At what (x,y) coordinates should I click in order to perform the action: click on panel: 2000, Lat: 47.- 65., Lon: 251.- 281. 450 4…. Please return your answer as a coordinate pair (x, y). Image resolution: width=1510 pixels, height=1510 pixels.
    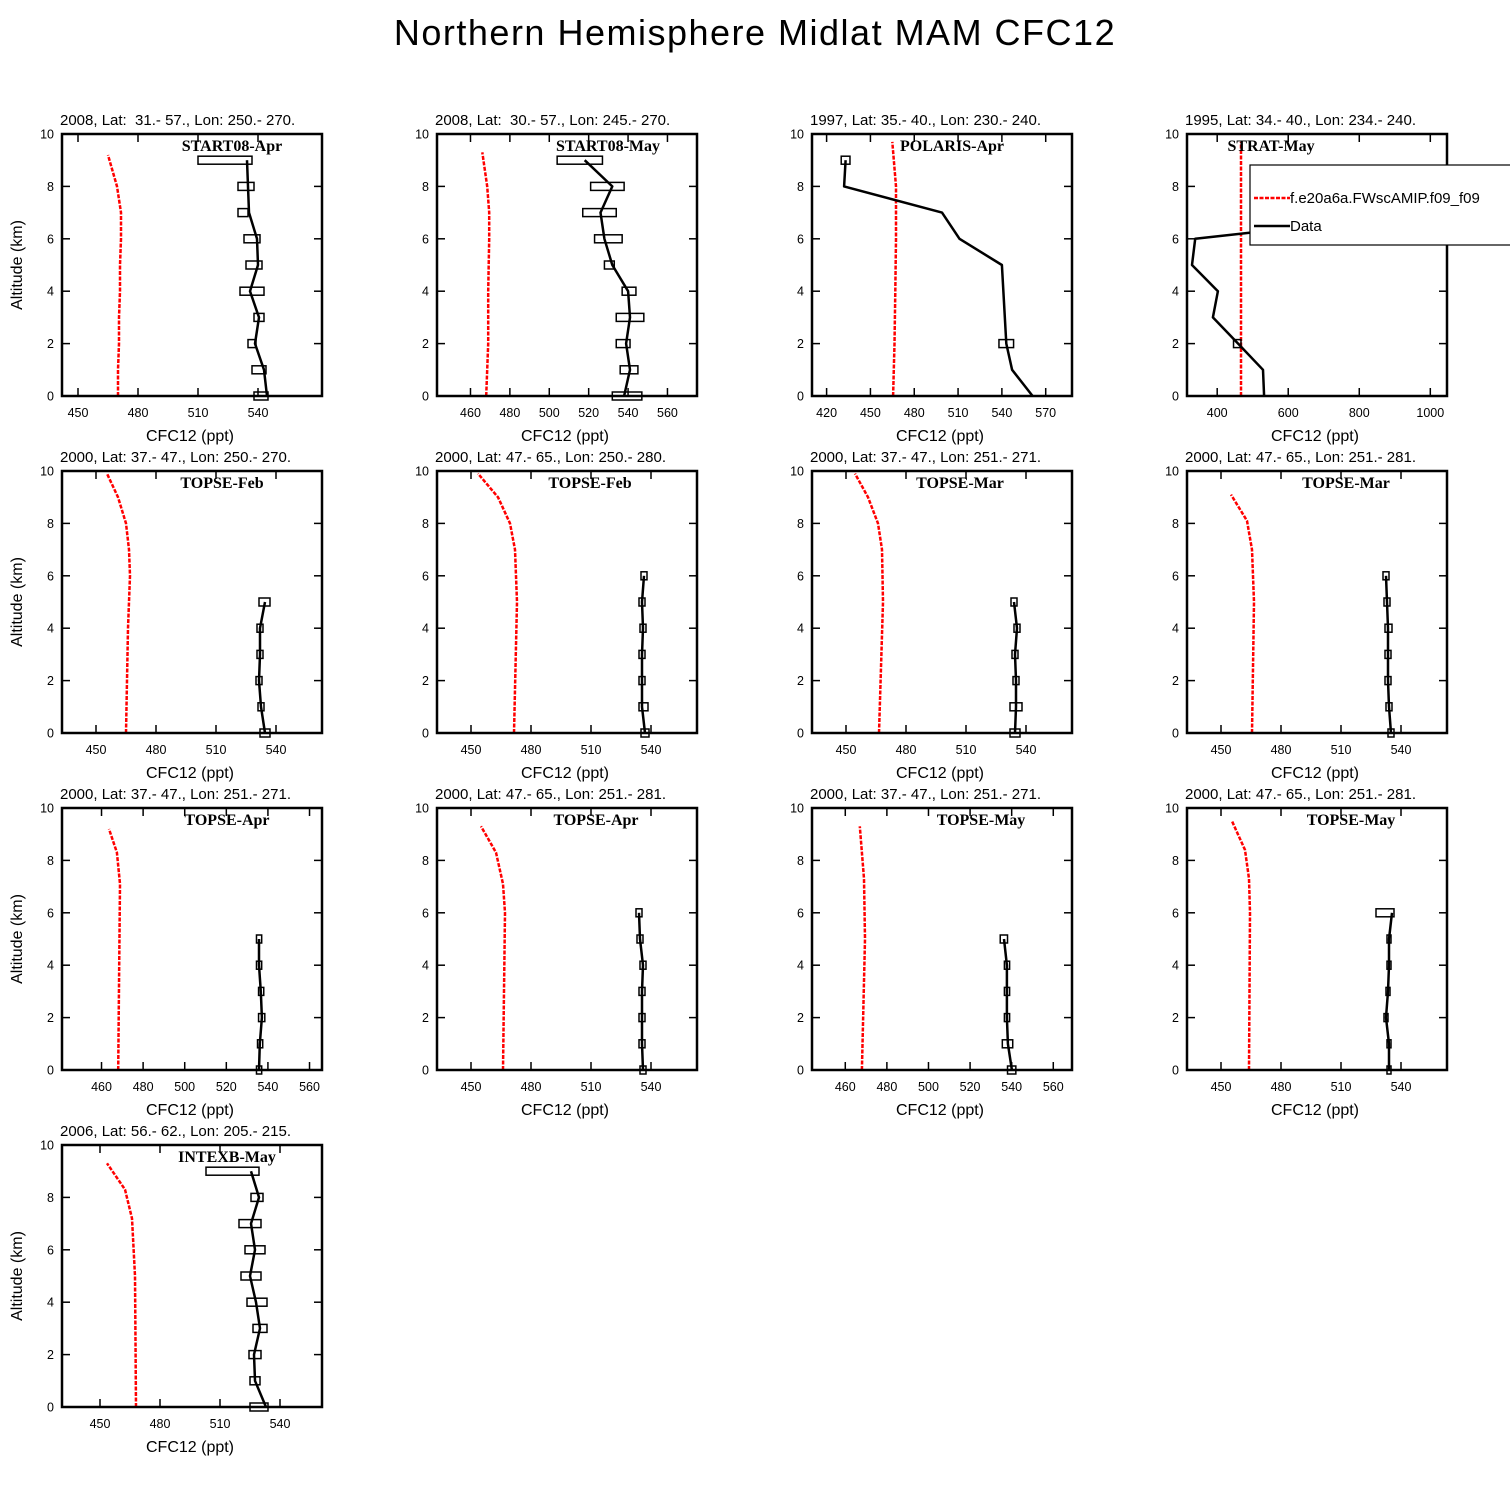
    Looking at the image, I should click on (1307, 615).